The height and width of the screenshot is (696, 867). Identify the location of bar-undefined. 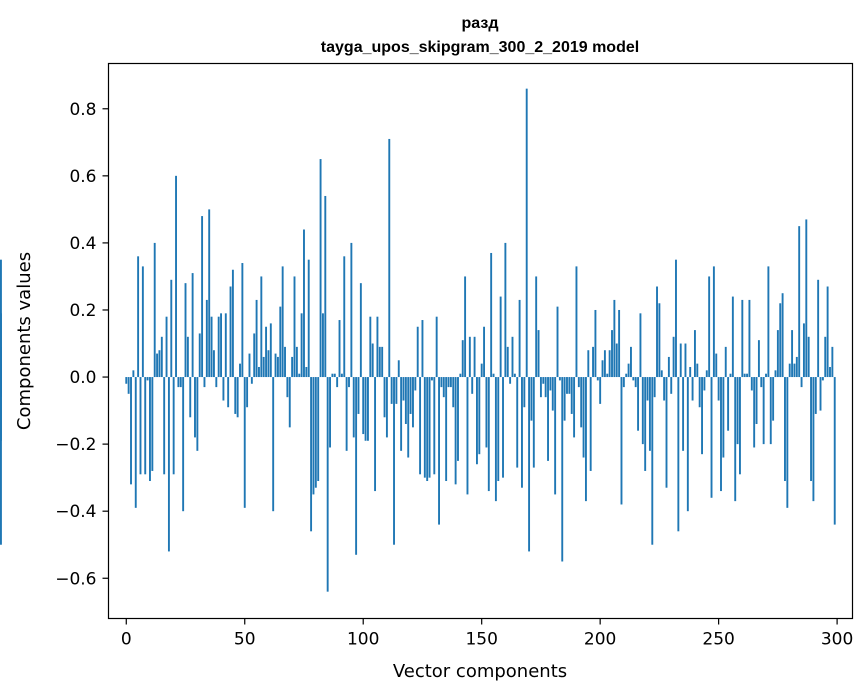
(1, 318).